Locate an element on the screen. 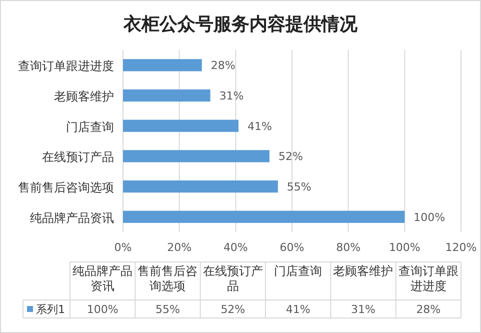 This screenshot has width=481, height=333. text: 41% is located at coordinates (298, 309).